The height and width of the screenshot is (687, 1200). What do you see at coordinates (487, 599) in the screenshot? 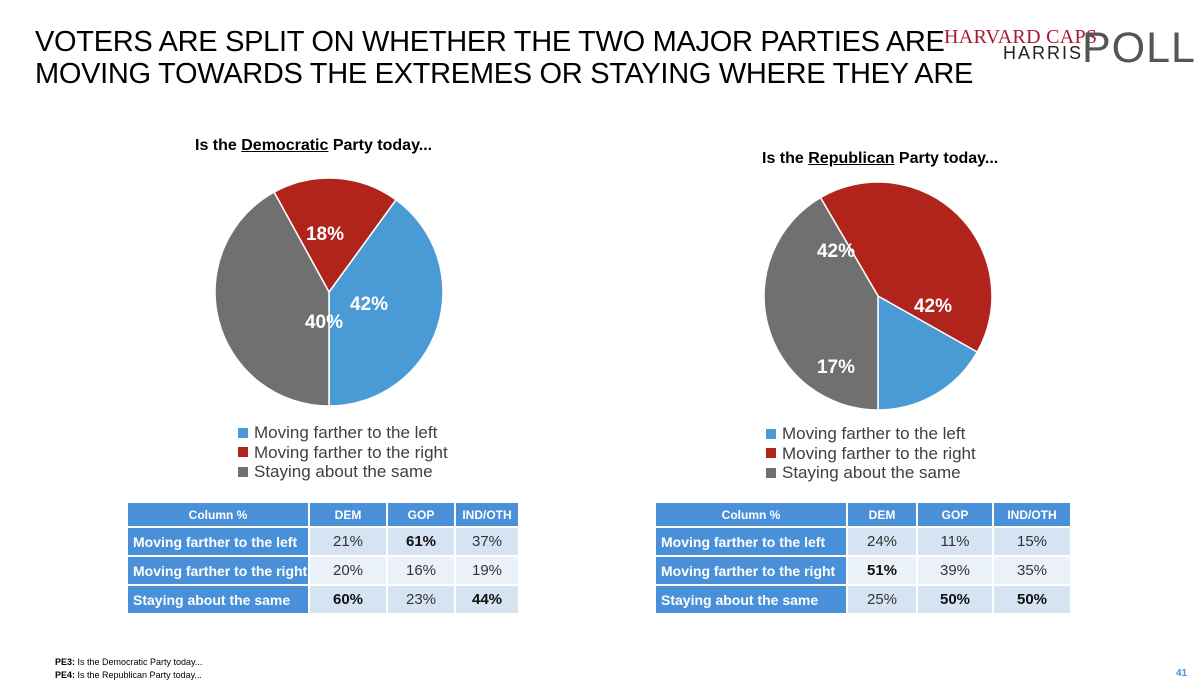
I see `cell-ind-oth: 44%` at bounding box center [487, 599].